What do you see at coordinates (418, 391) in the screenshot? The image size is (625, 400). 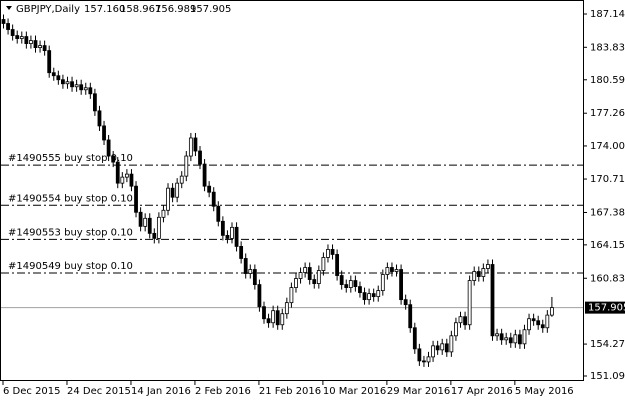 I see `x-tick-label: 29 Mar 2016` at bounding box center [418, 391].